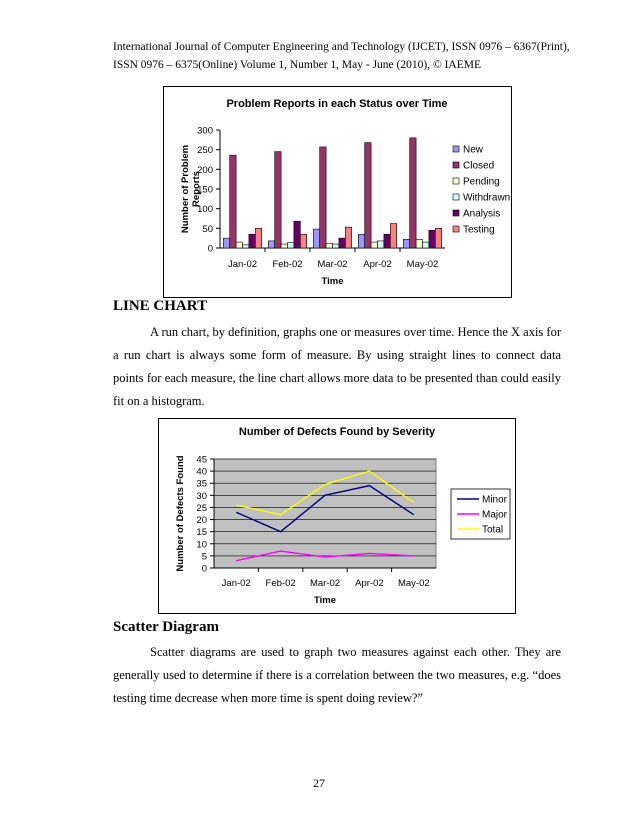  What do you see at coordinates (201, 496) in the screenshot?
I see `y-tick-label: 30` at bounding box center [201, 496].